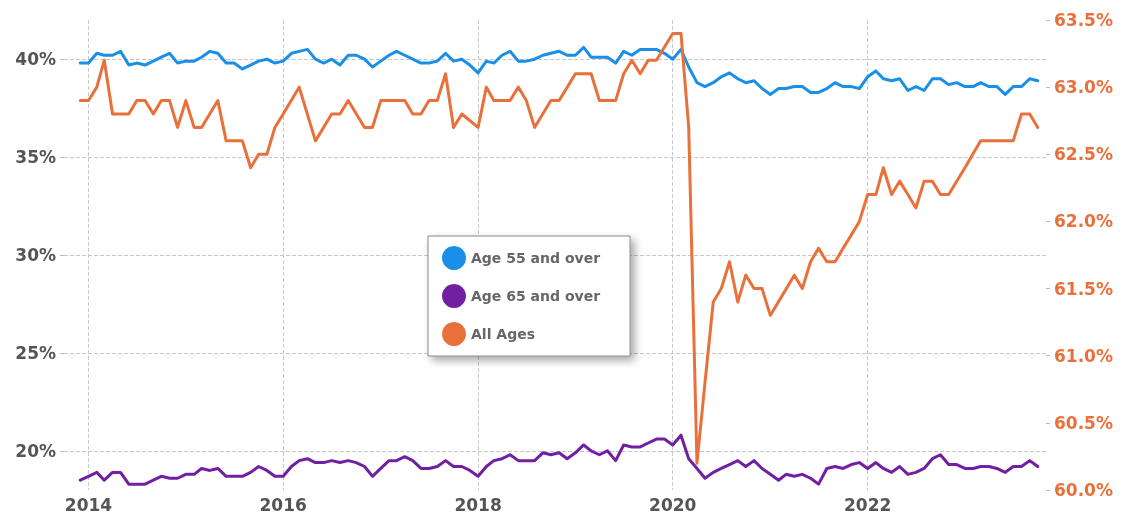 Image resolution: width=1126 pixels, height=522 pixels. I want to click on y2-tick-label: 60.5%, so click(1083, 422).